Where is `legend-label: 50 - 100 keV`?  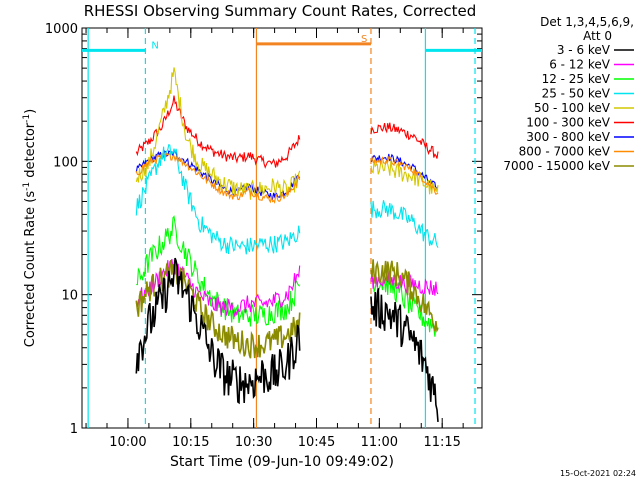
legend-label: 50 - 100 keV is located at coordinates (572, 108).